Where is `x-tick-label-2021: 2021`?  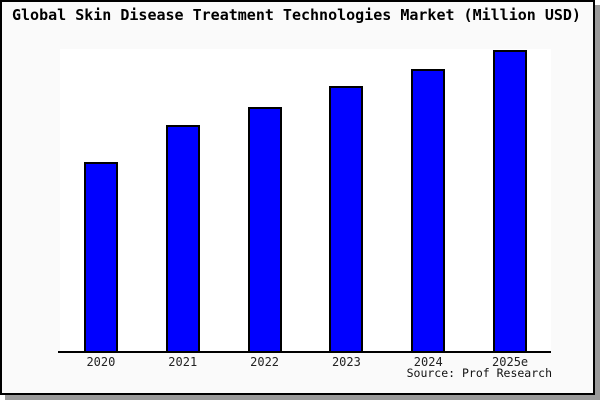
x-tick-label-2021: 2021 is located at coordinates (183, 362).